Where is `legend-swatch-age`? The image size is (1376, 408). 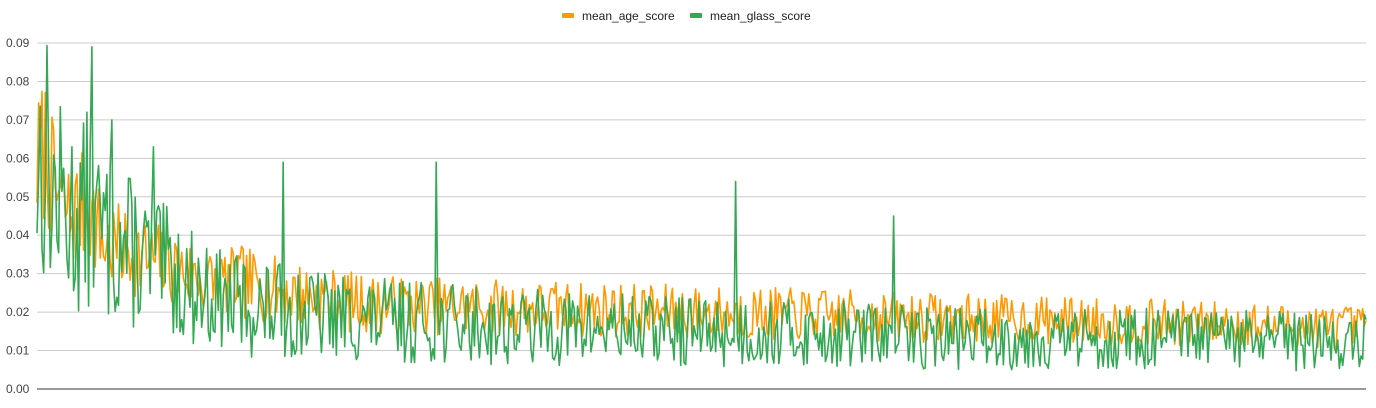
legend-swatch-age is located at coordinates (568, 15).